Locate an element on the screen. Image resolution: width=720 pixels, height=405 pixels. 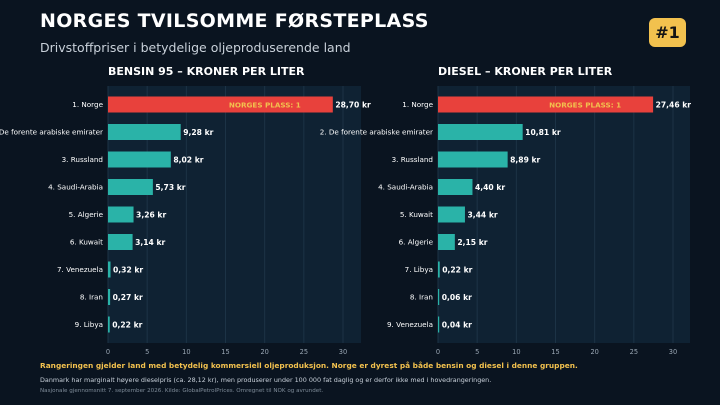
diesel-category-label: 7. Libya is located at coordinates (419, 269).